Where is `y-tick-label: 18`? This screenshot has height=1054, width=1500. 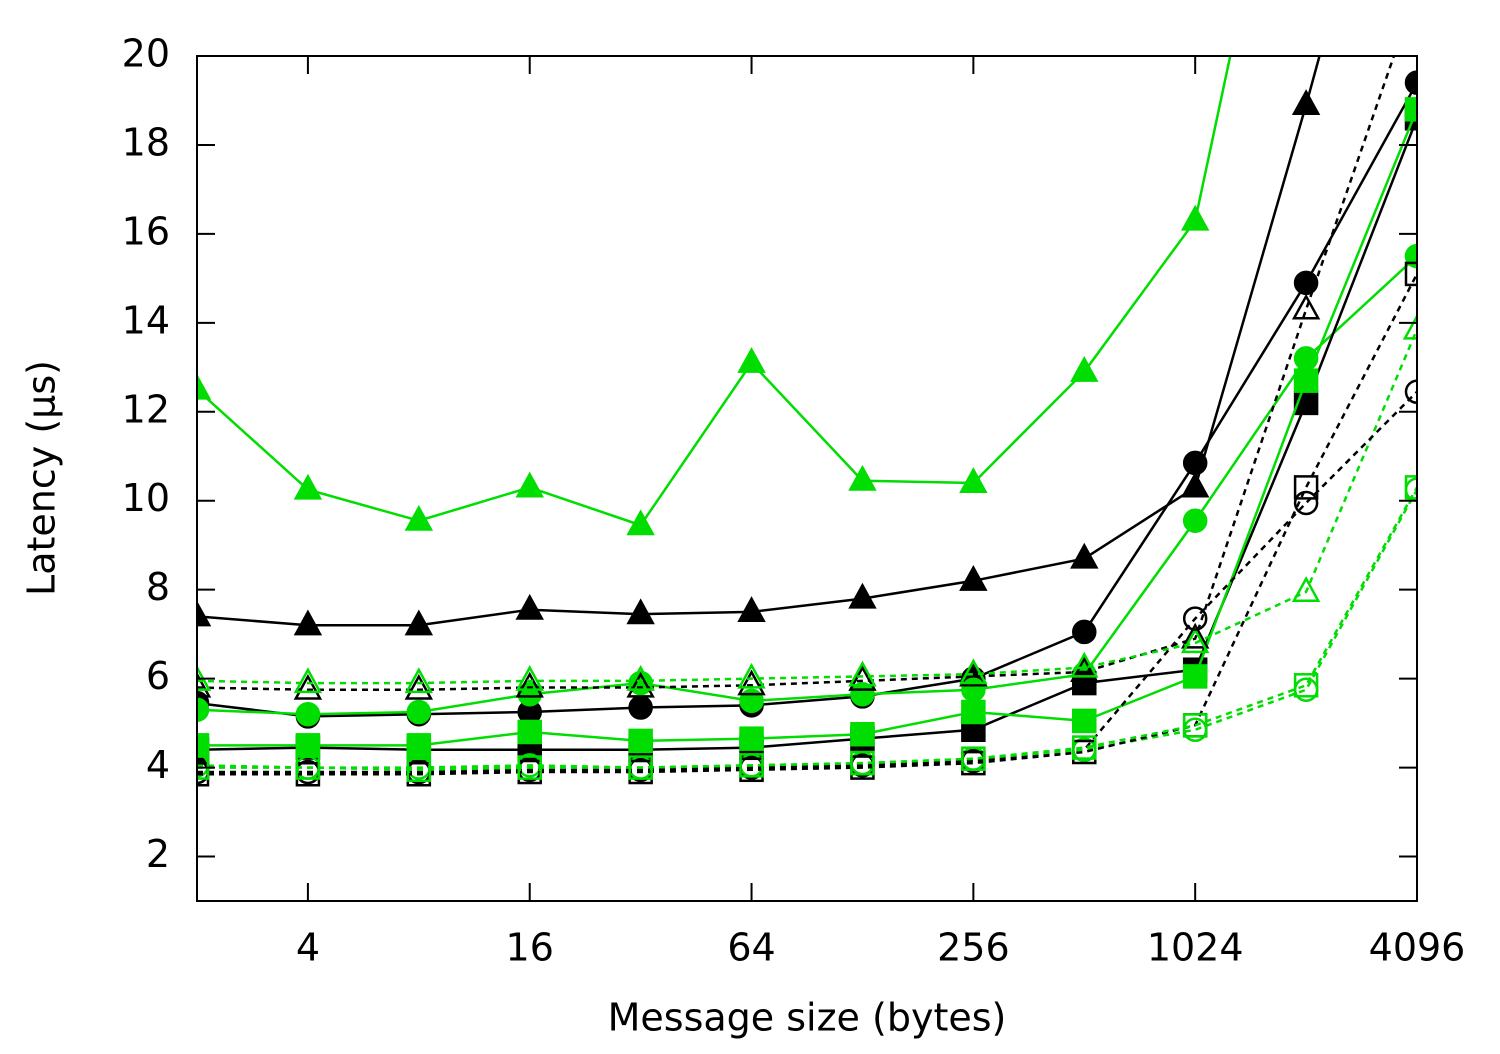
y-tick-label: 18 is located at coordinates (146, 142).